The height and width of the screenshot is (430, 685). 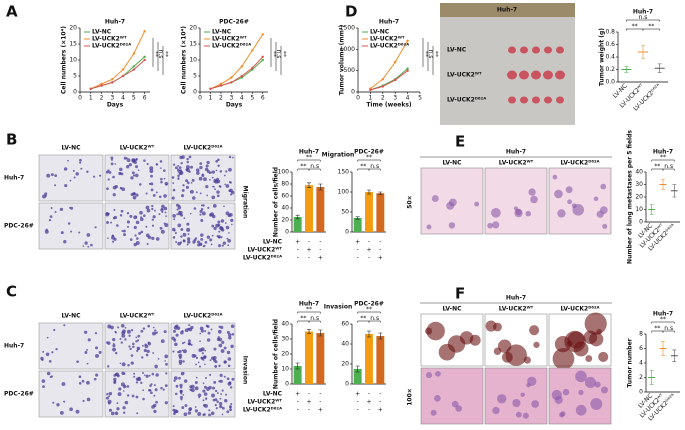 I want to click on point, so click(x=395, y=80).